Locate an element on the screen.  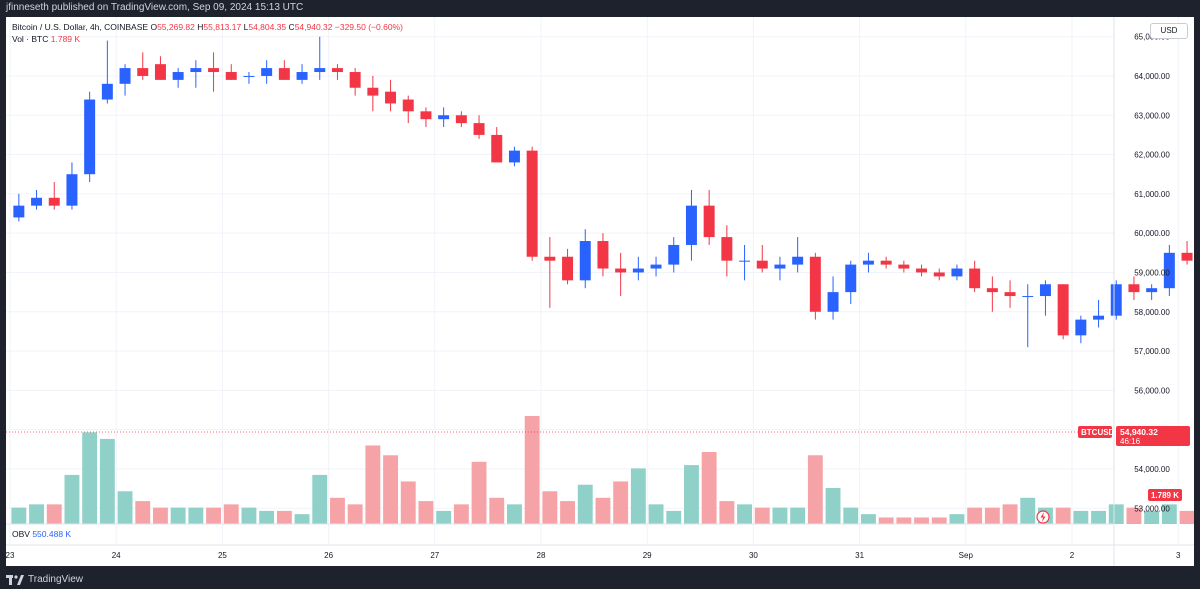
price-tag-bg is located at coordinates (1153, 436).